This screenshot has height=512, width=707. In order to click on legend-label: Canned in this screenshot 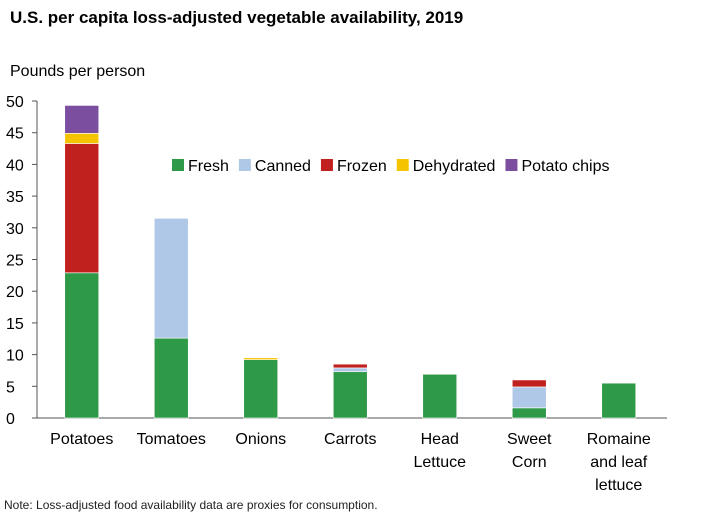, I will do `click(283, 166)`.